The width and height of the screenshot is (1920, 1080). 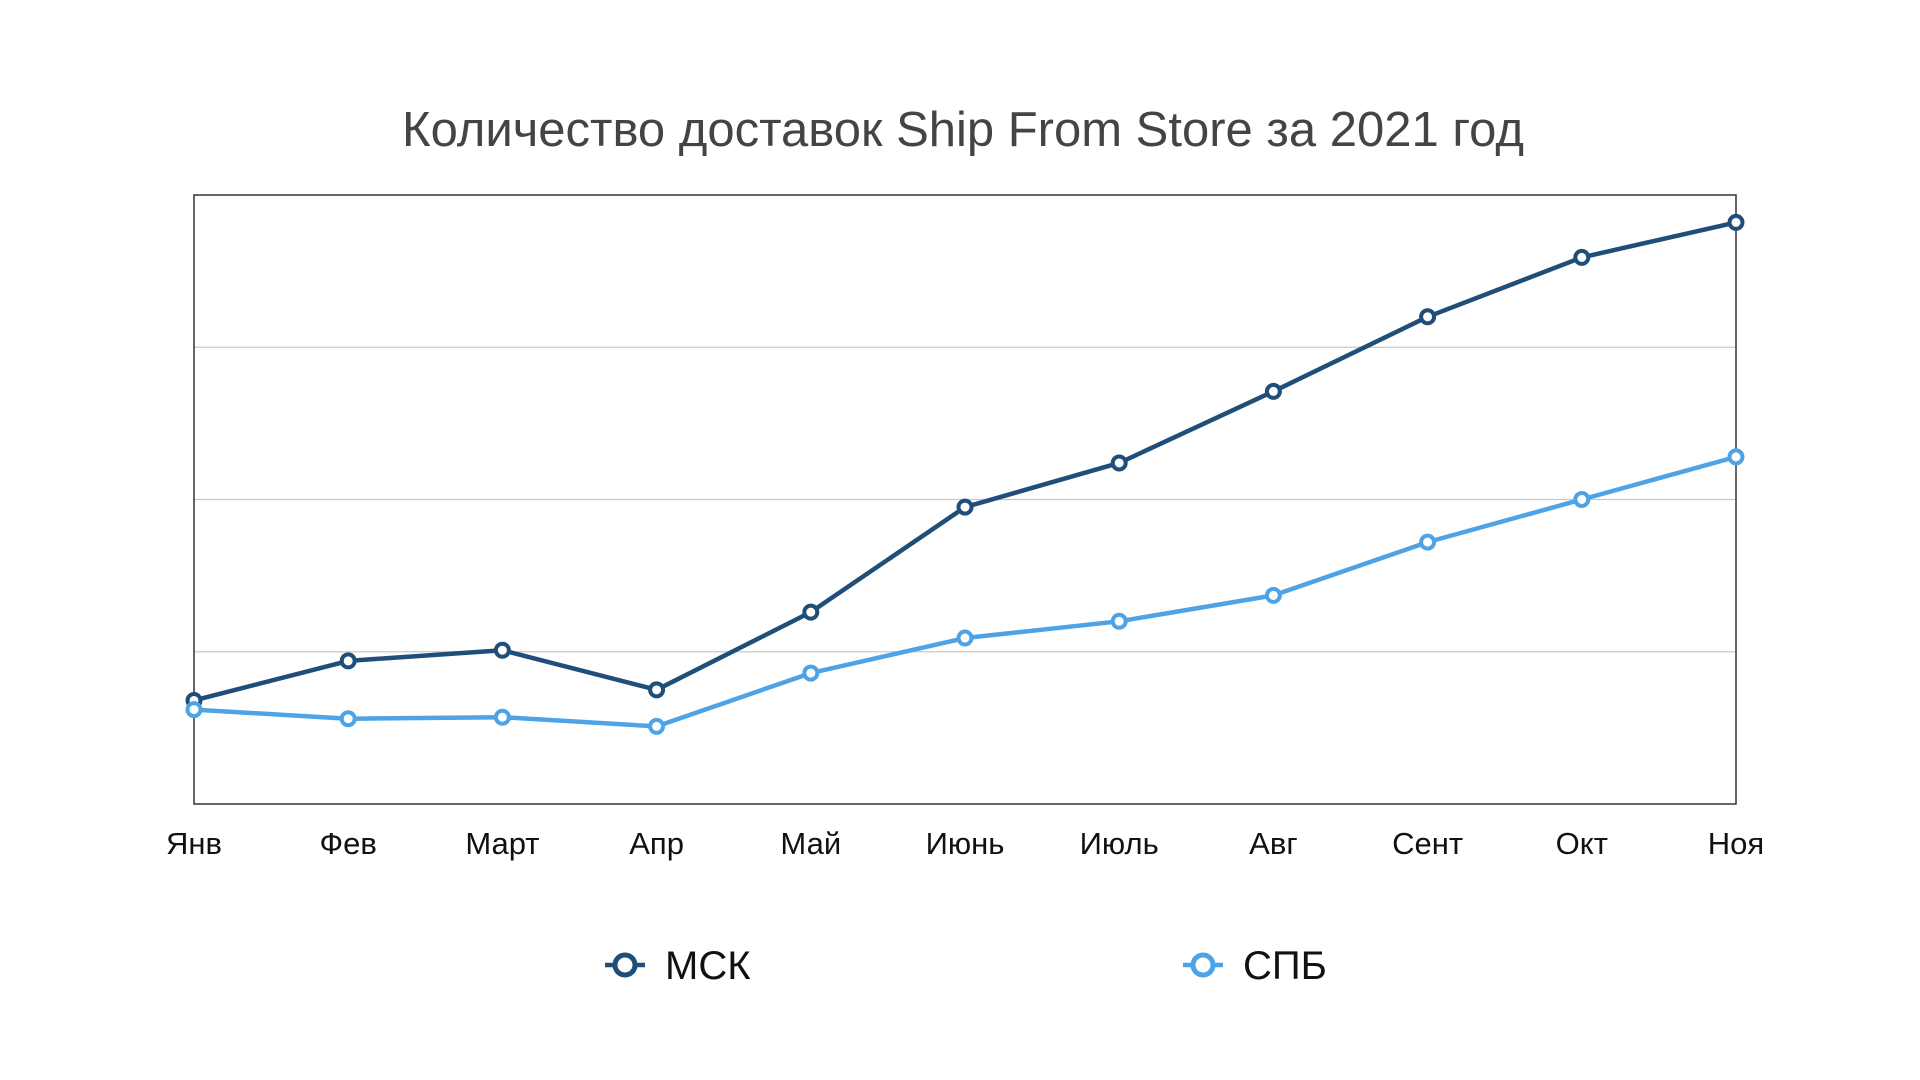 What do you see at coordinates (1427, 843) in the screenshot?
I see `x-tick-label: Сент` at bounding box center [1427, 843].